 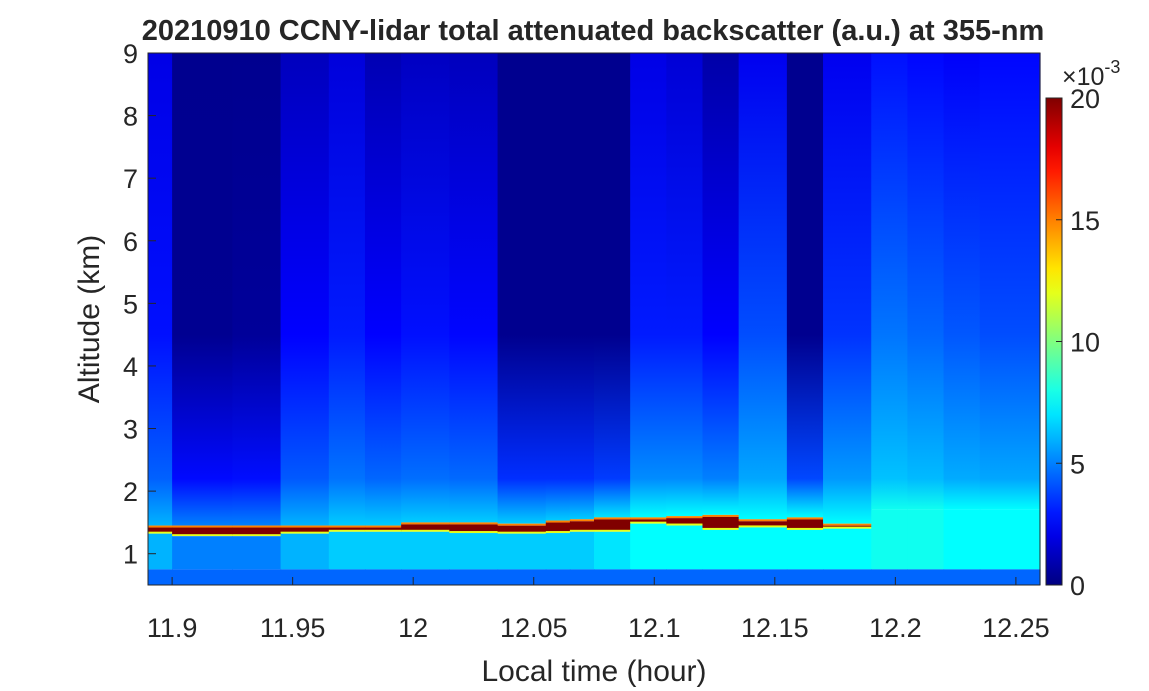 I want to click on x-tick-label: 11.9, so click(x=172, y=628).